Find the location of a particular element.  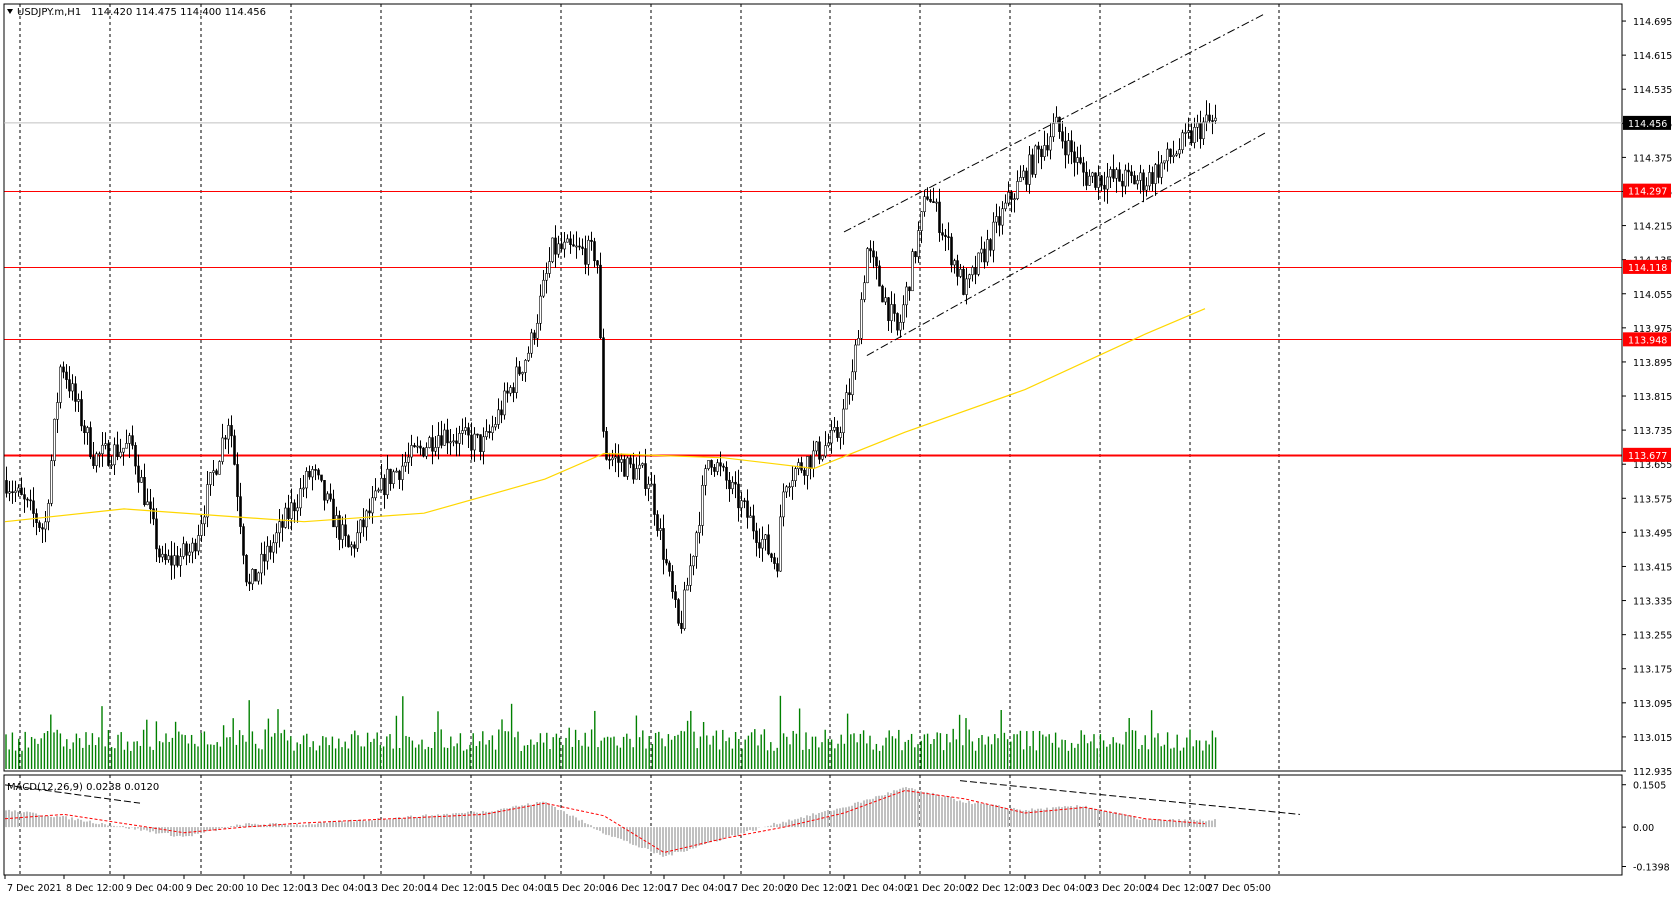

macd-lines is located at coordinates (652, 817).